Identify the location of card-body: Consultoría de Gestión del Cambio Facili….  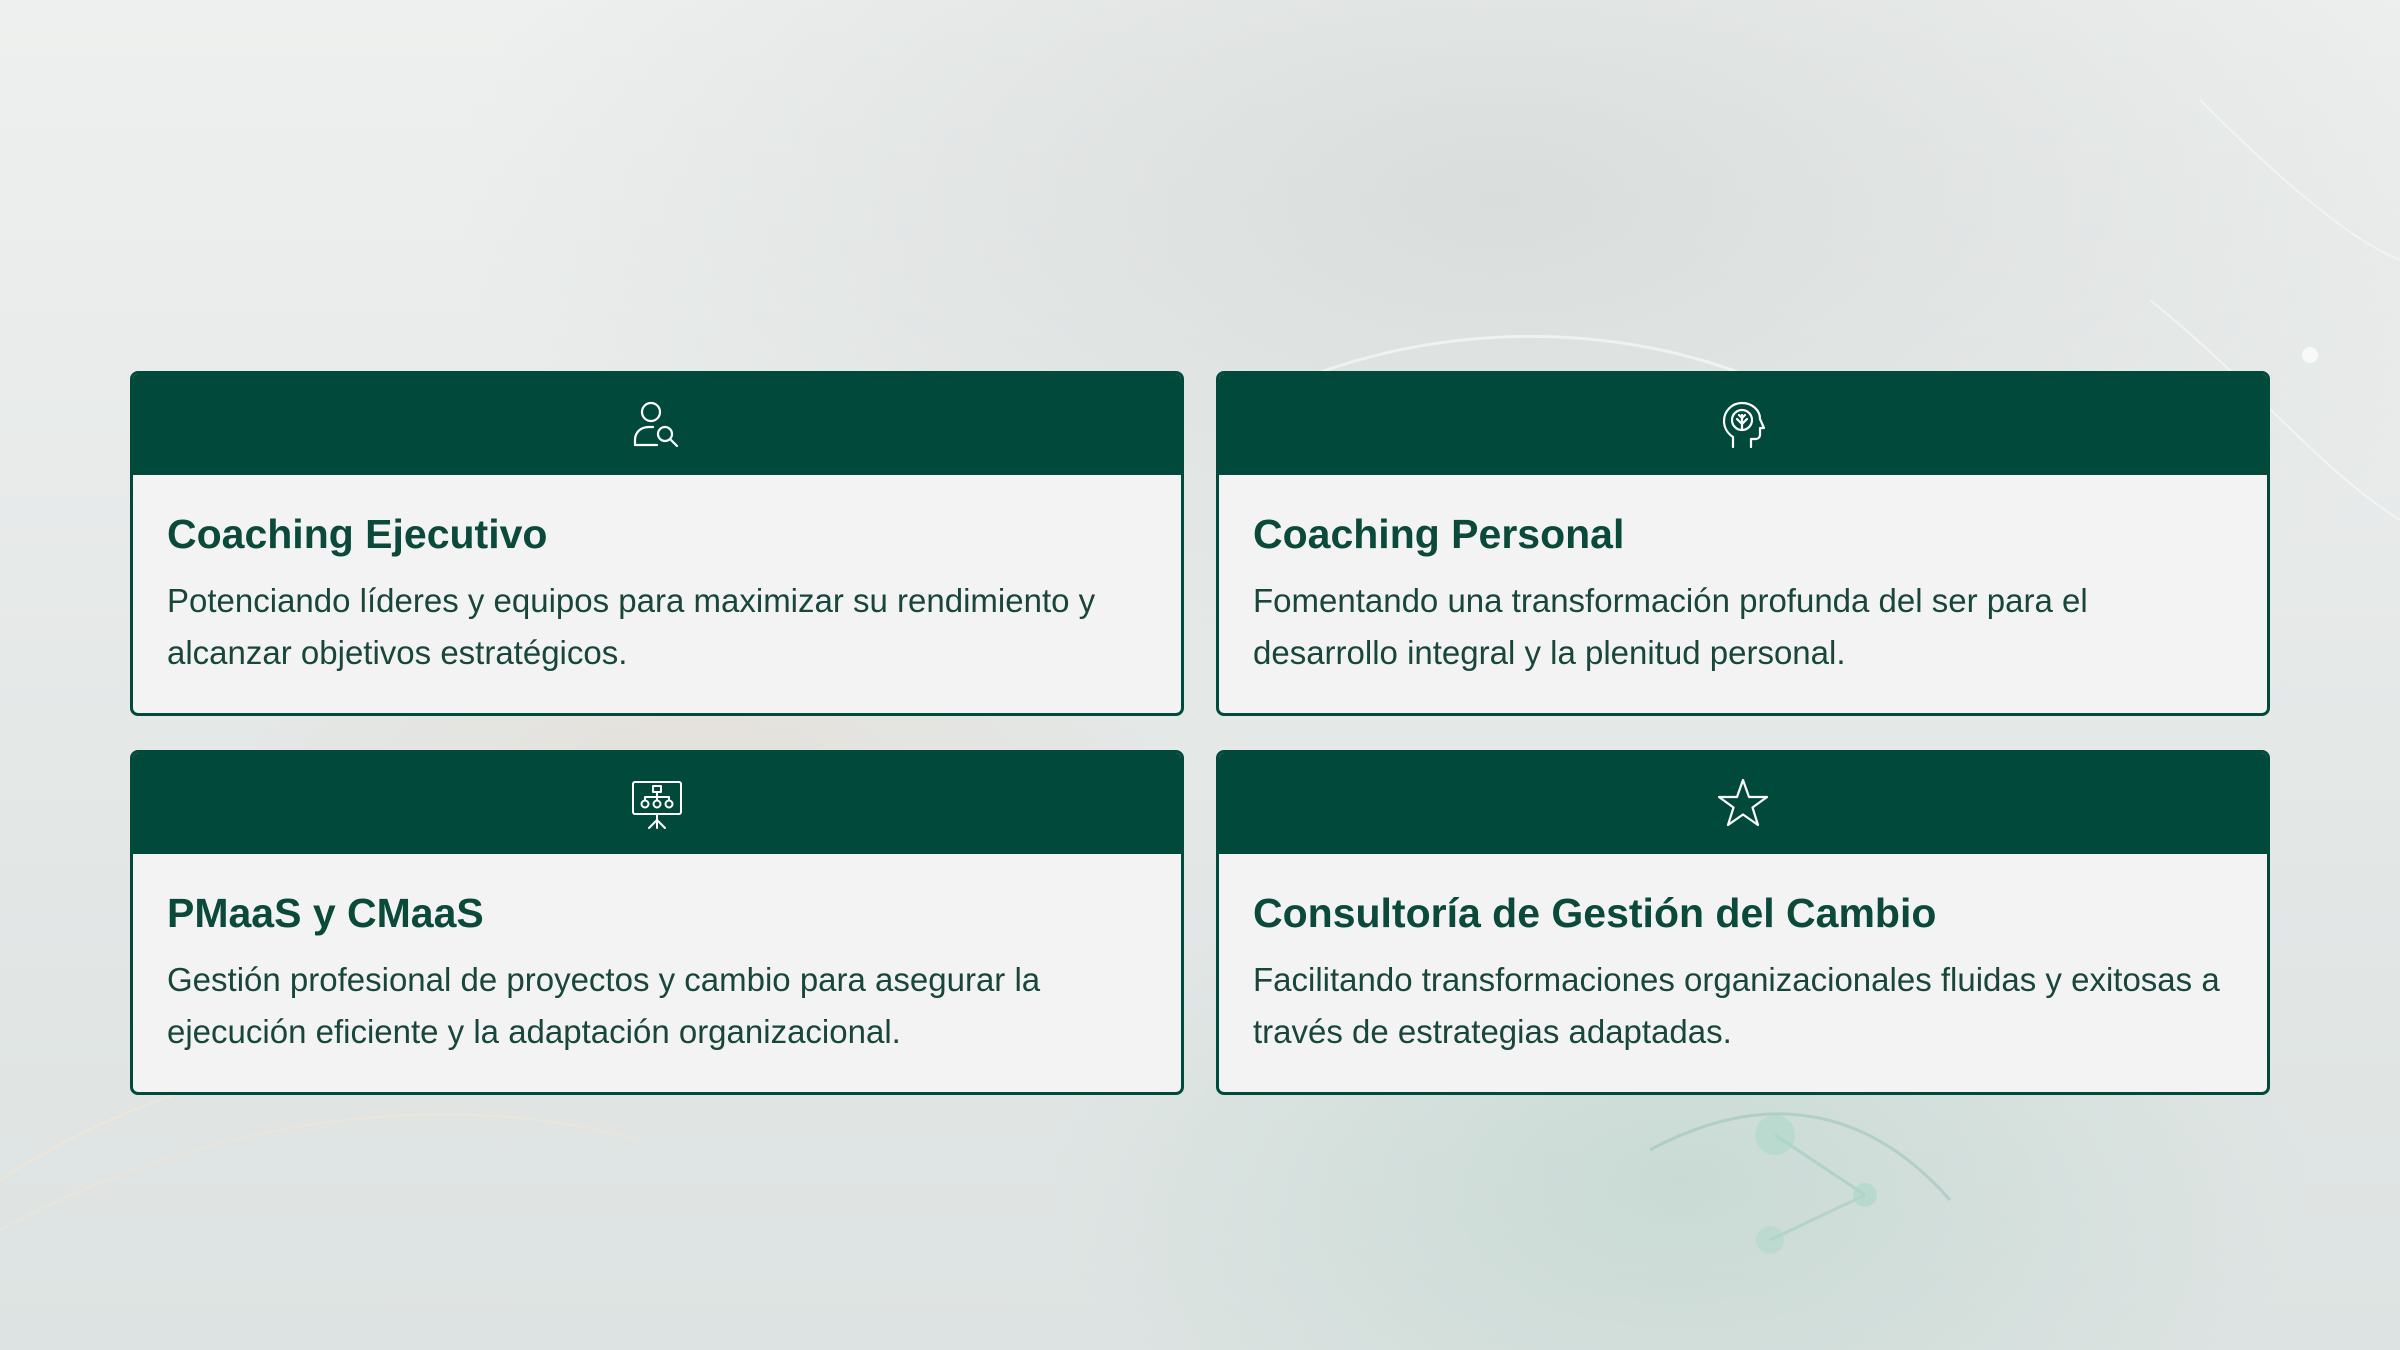
(1743, 956).